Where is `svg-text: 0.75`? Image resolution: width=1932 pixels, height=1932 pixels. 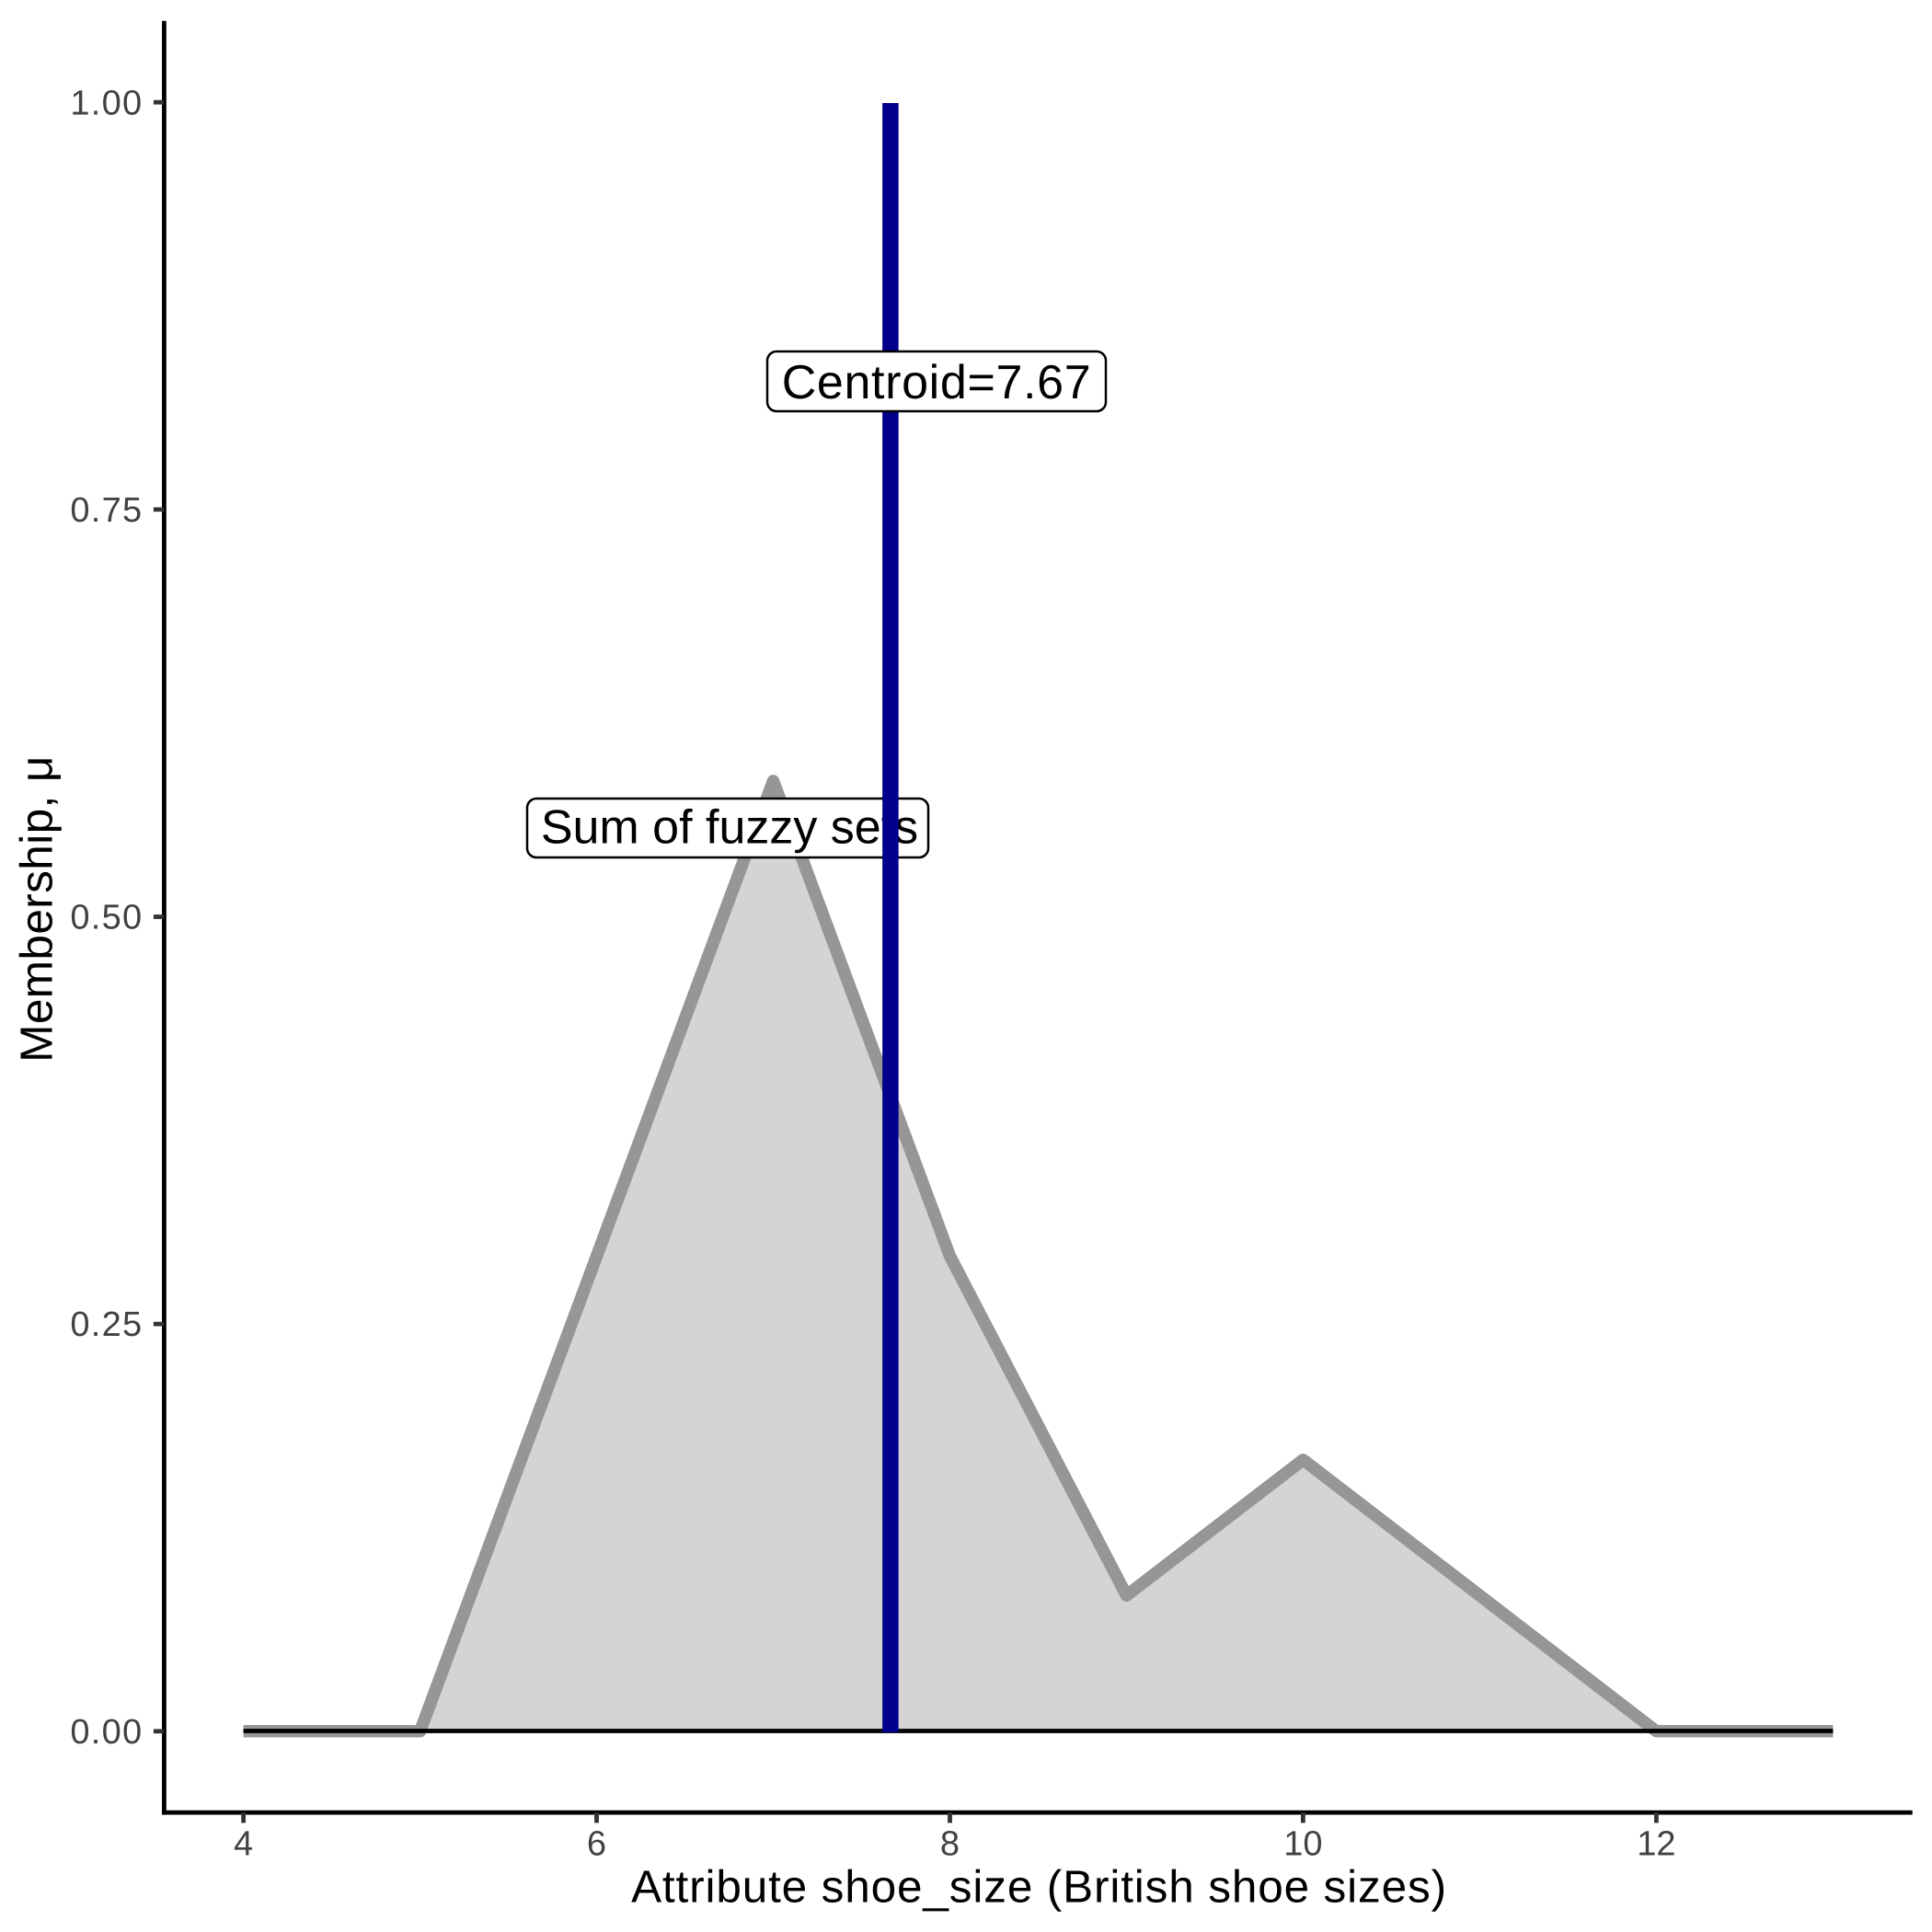
svg-text: 0.75 is located at coordinates (106, 510).